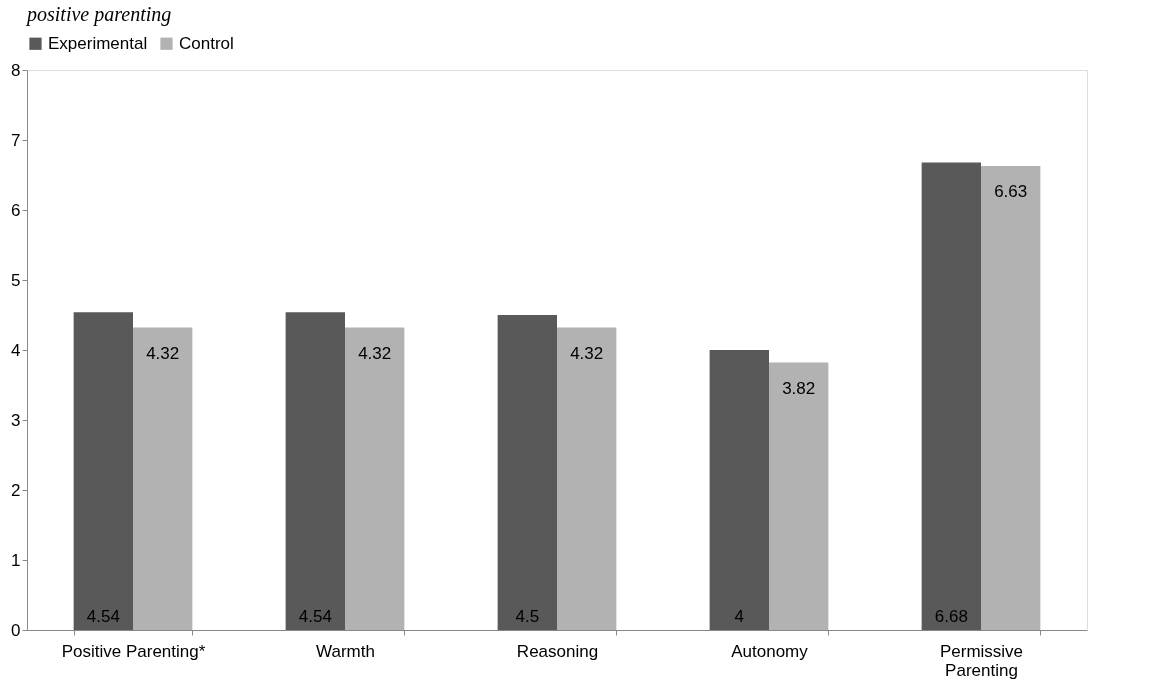 This screenshot has width=1159, height=693. What do you see at coordinates (345, 651) in the screenshot?
I see `x-tick-label: Warmth` at bounding box center [345, 651].